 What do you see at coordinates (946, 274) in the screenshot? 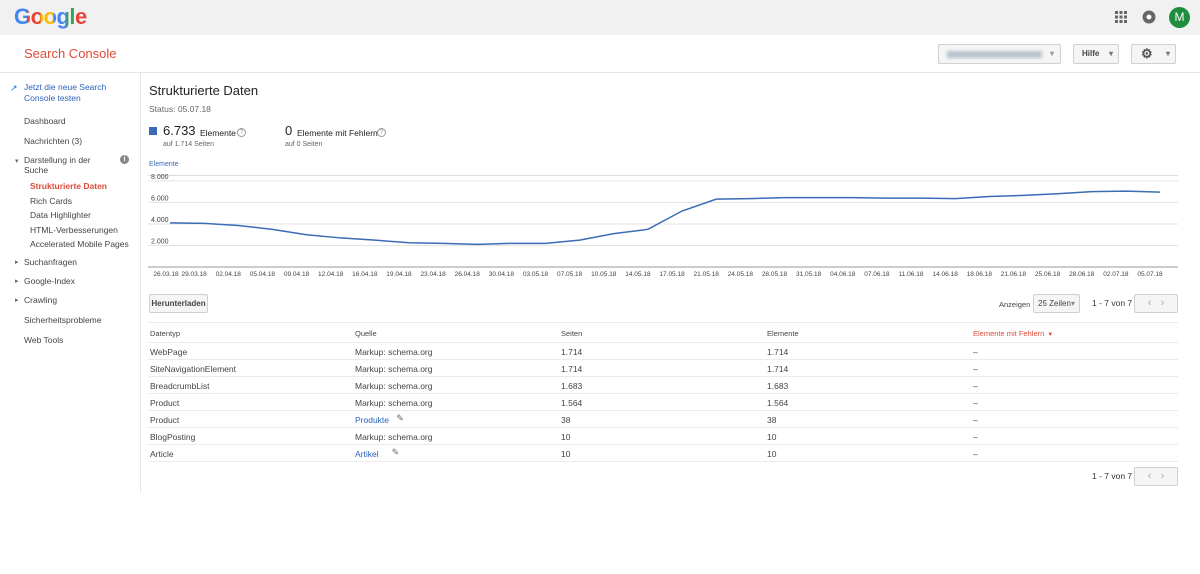
I see `x-tick-label: 14.06.18` at bounding box center [946, 274].